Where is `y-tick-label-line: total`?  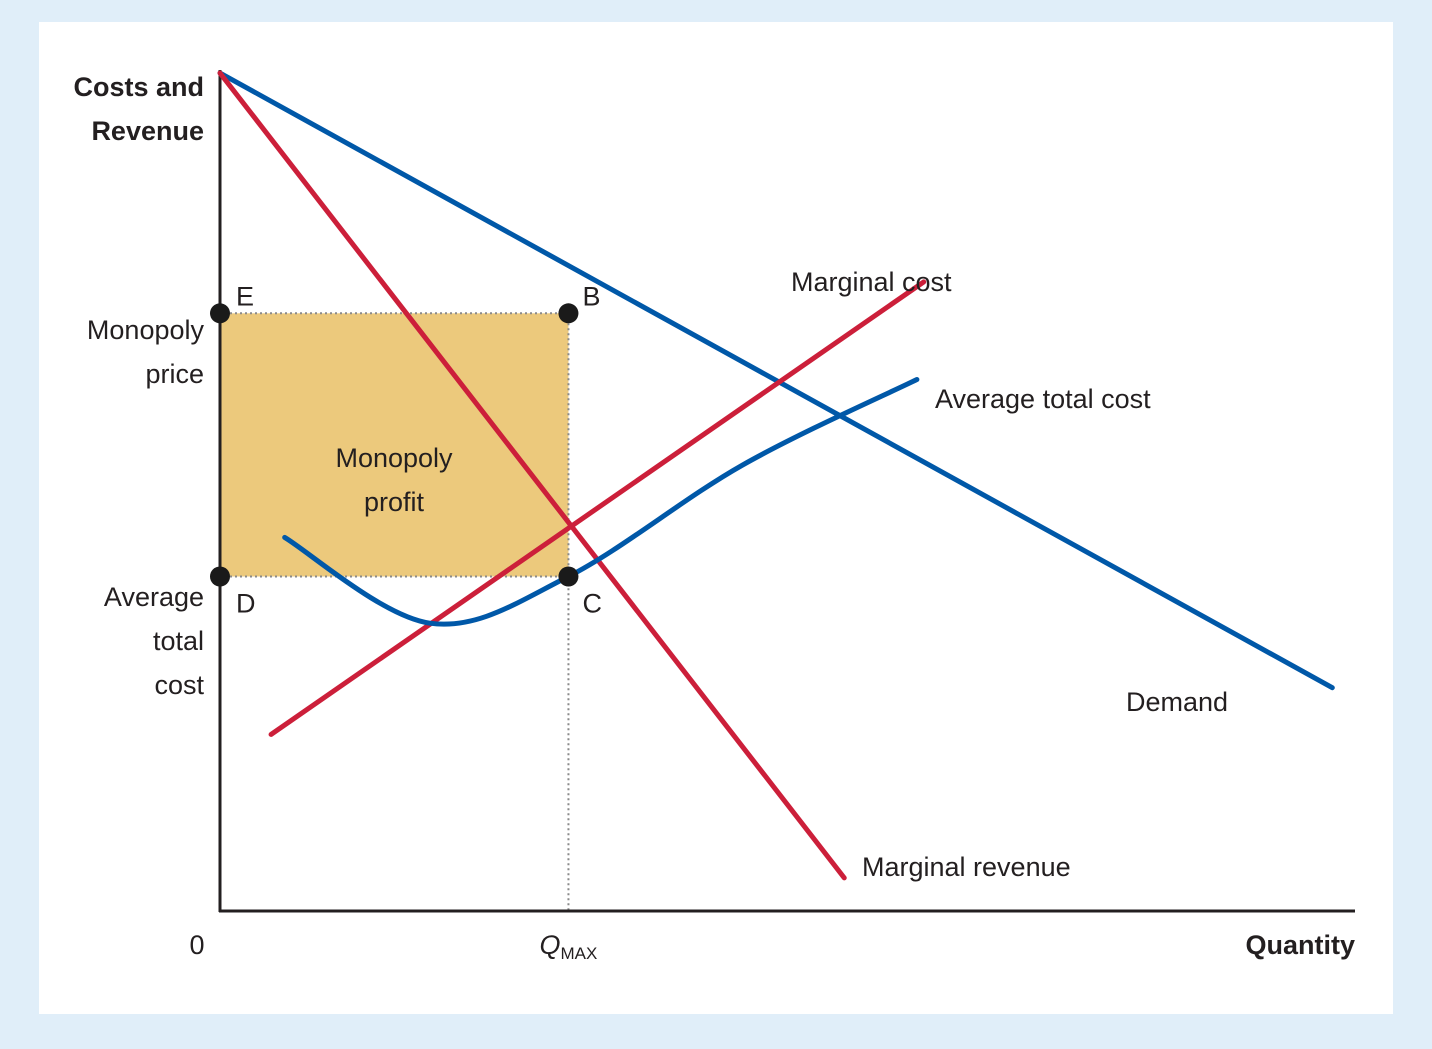
y-tick-label-line: total is located at coordinates (178, 641).